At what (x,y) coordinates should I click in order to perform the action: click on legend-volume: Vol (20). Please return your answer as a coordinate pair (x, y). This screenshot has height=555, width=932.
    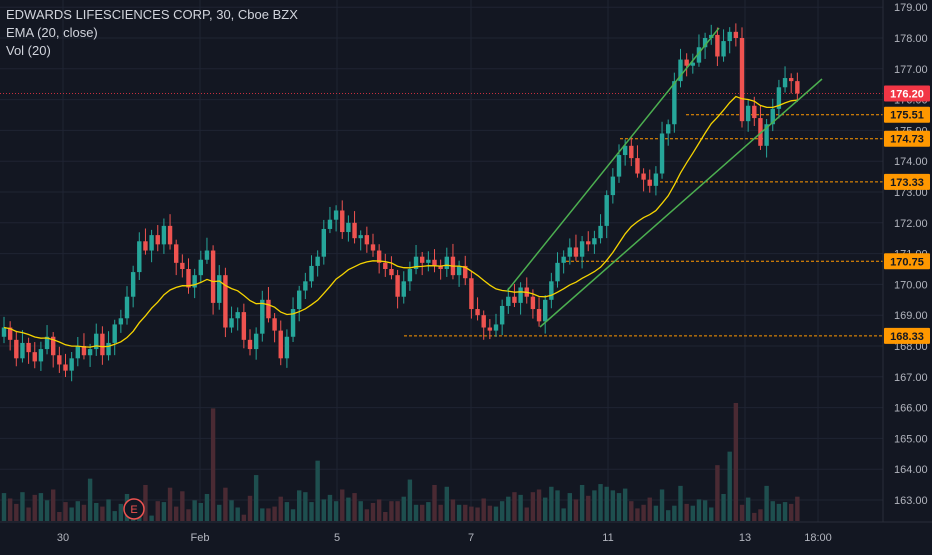
    Looking at the image, I should click on (28, 50).